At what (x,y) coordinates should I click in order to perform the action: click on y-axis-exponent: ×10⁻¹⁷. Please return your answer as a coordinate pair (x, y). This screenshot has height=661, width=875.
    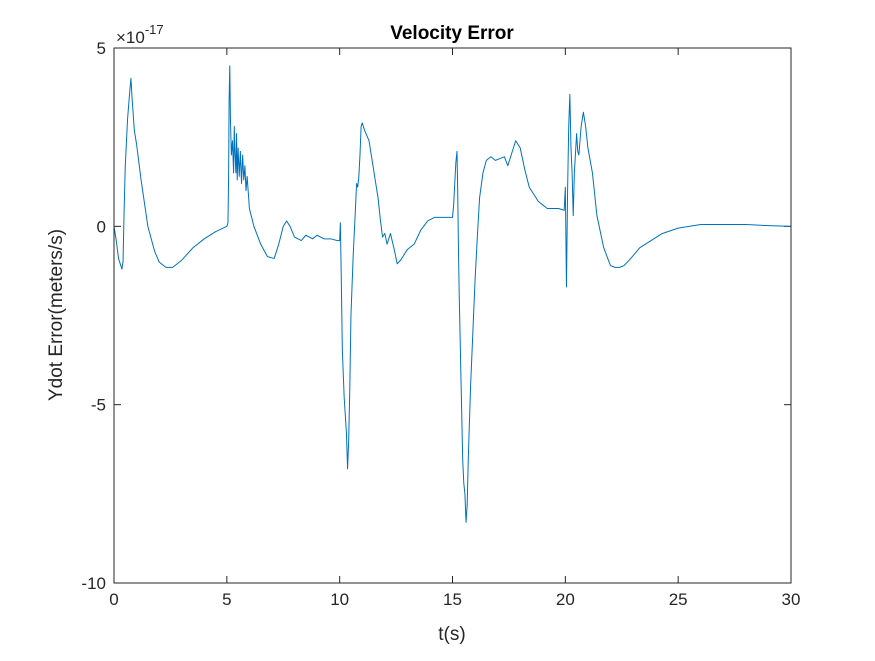
    Looking at the image, I should click on (140, 34).